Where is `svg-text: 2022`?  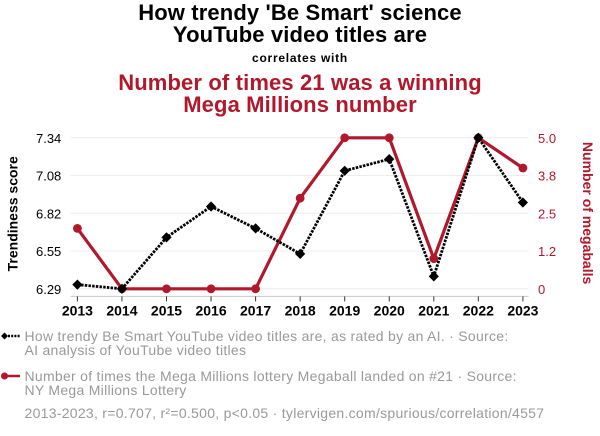
svg-text: 2022 is located at coordinates (478, 311).